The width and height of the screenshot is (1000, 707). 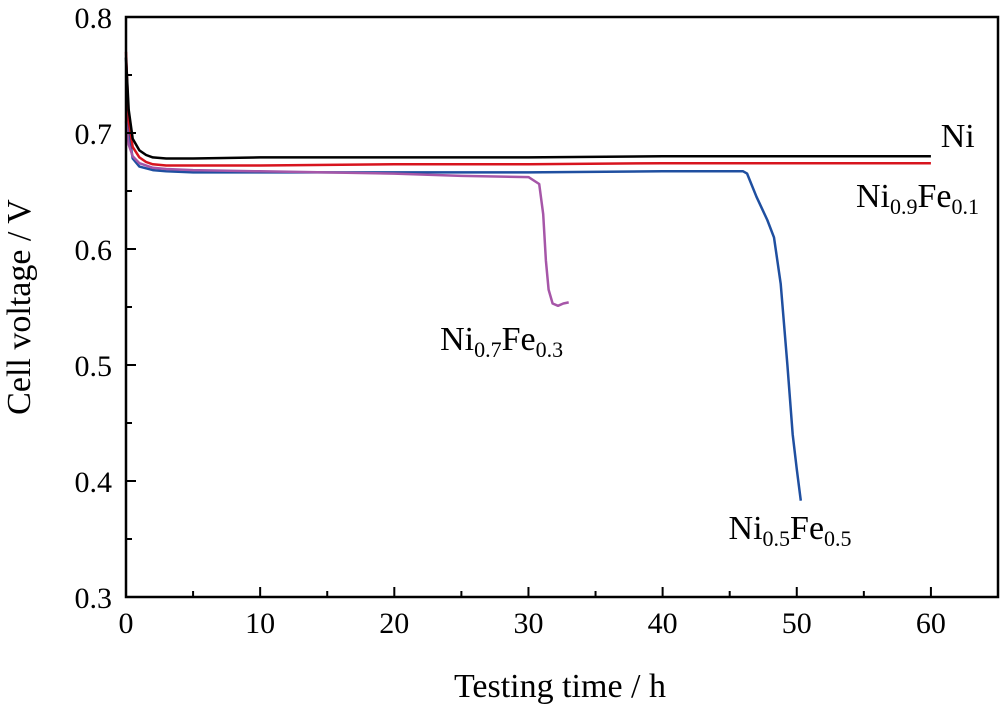 I want to click on x-tick-label: 40, so click(x=663, y=623).